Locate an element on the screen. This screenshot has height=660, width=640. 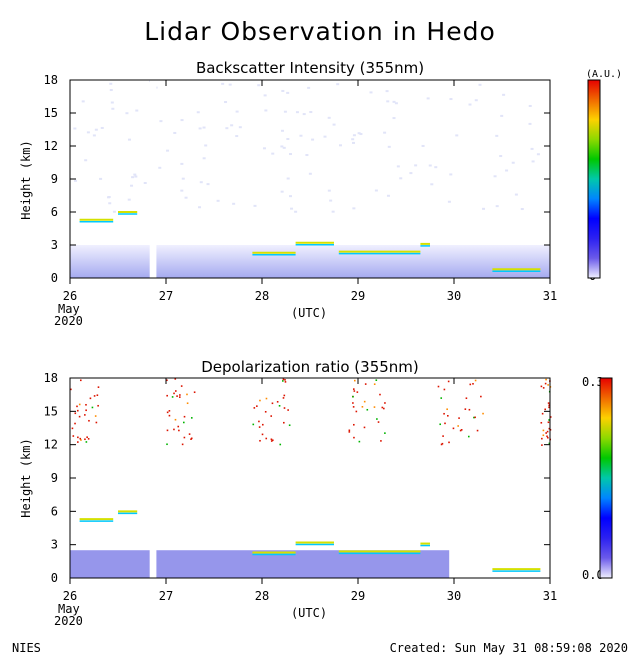
x-tick-label: 30 is located at coordinates (454, 596).